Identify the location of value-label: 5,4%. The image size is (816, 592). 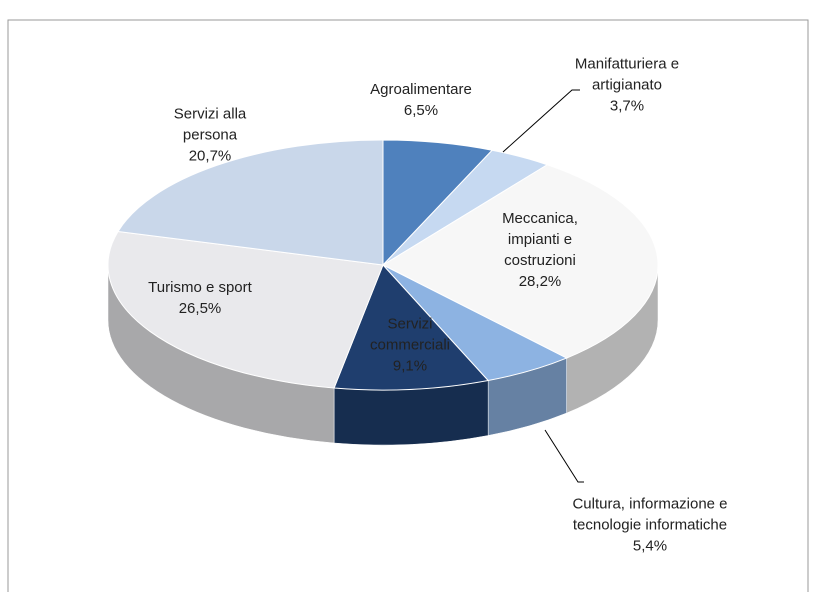
(650, 546).